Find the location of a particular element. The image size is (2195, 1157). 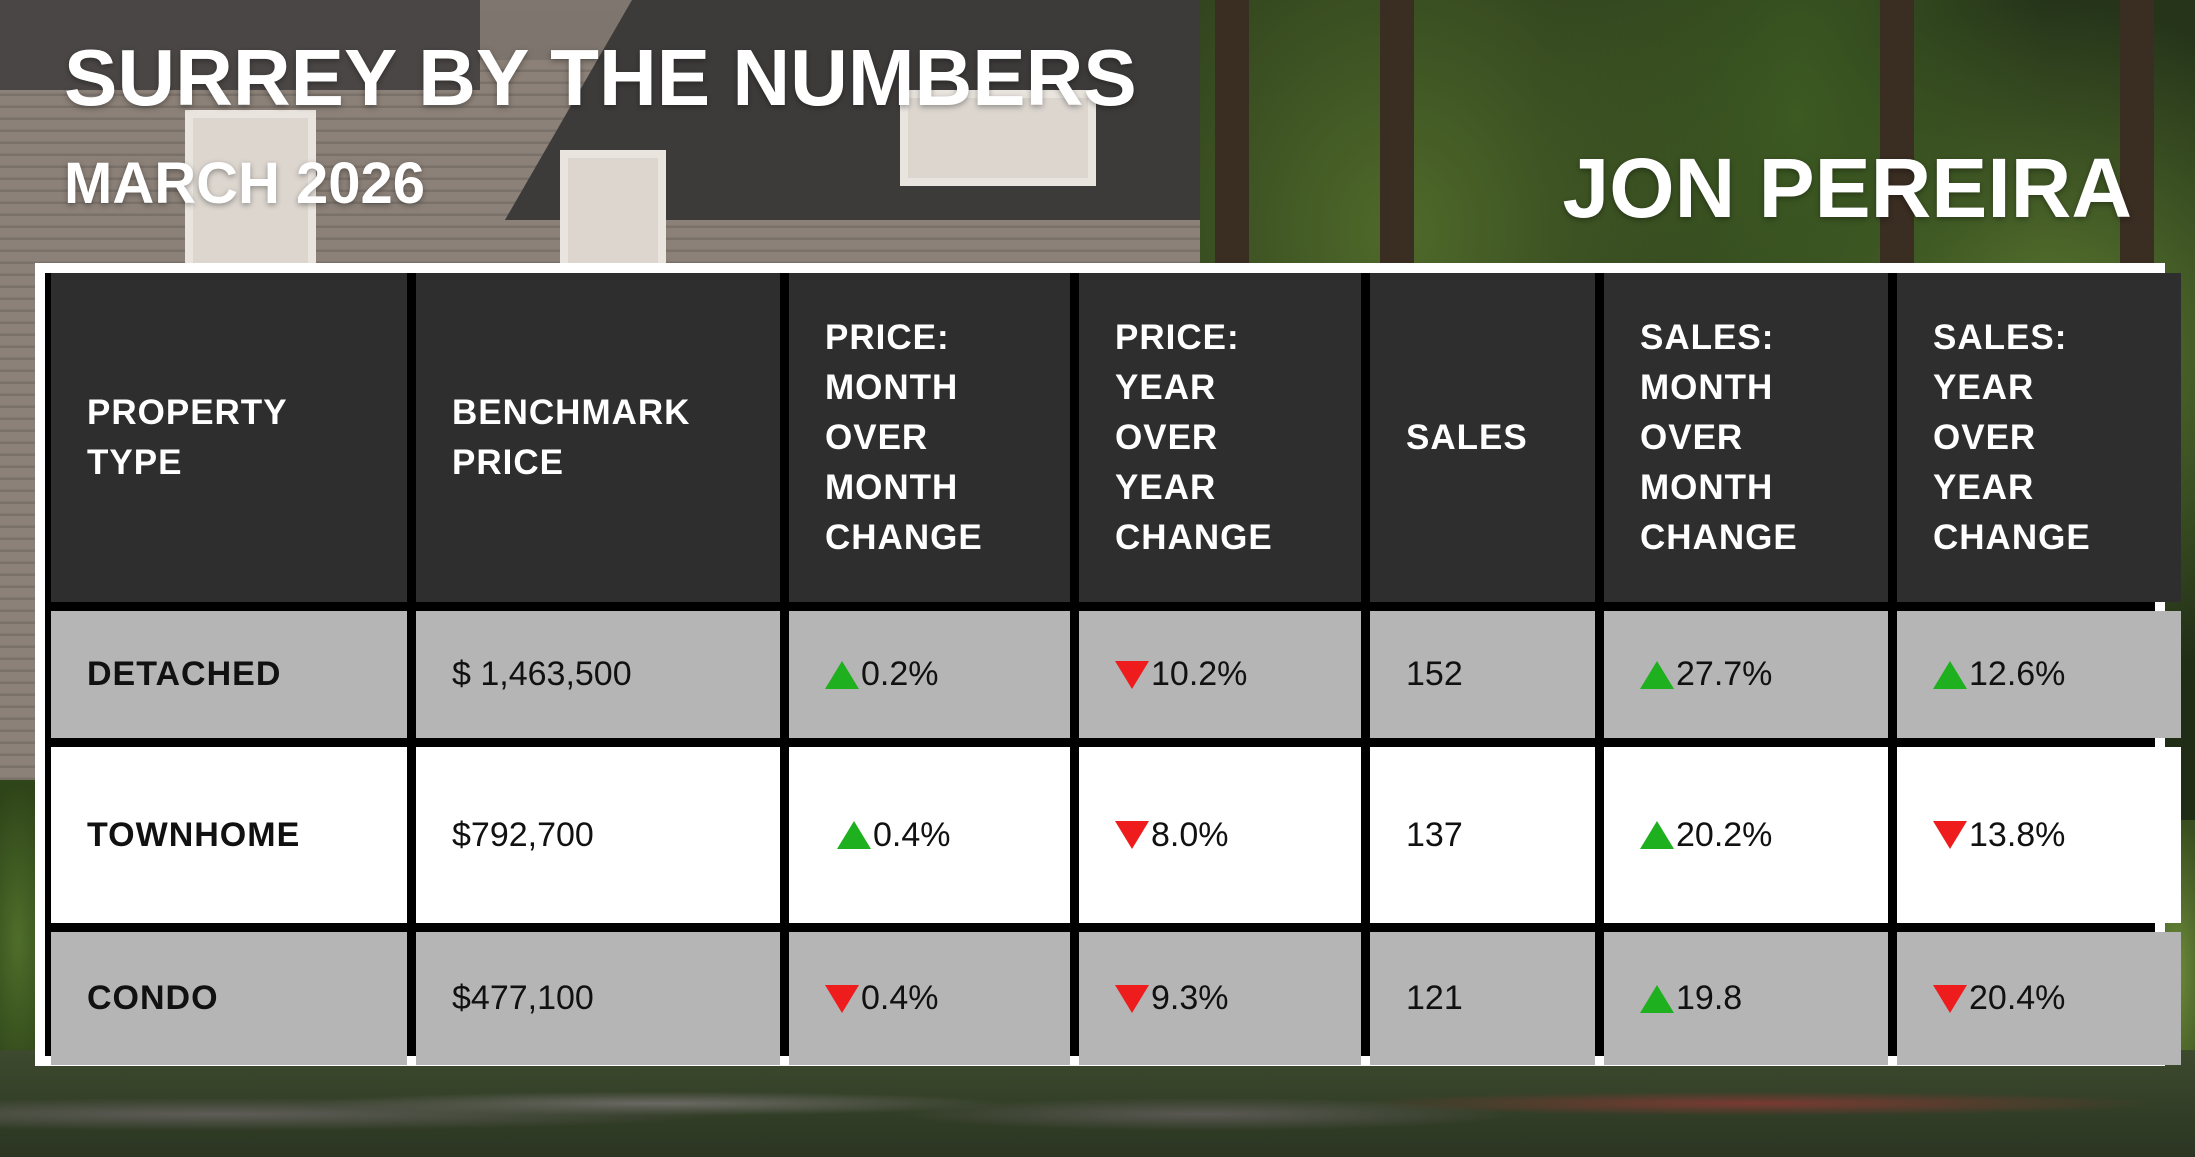

house-roof-left is located at coordinates (240, 45).